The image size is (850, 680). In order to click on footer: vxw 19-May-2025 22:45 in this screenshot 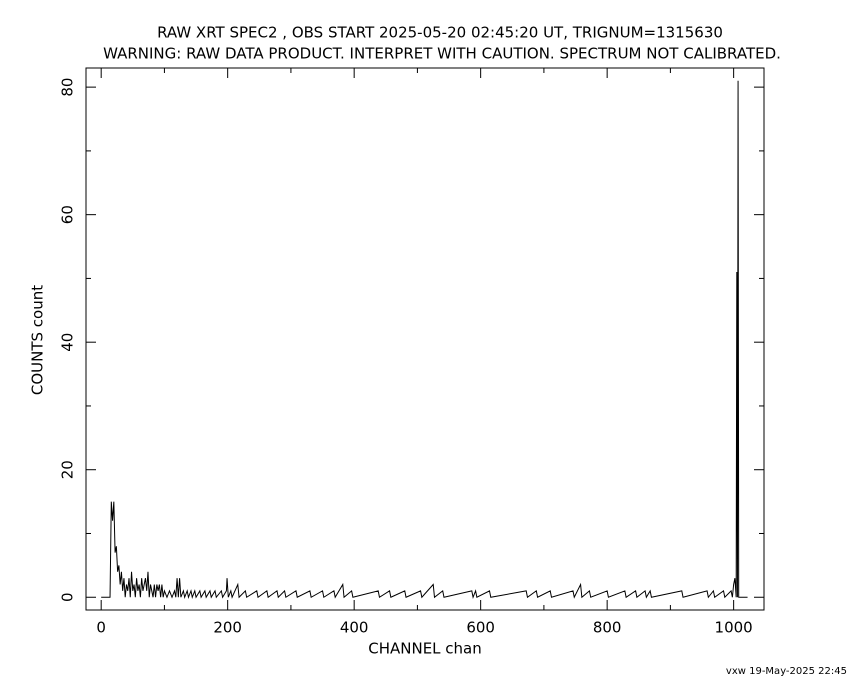, I will do `click(786, 671)`.